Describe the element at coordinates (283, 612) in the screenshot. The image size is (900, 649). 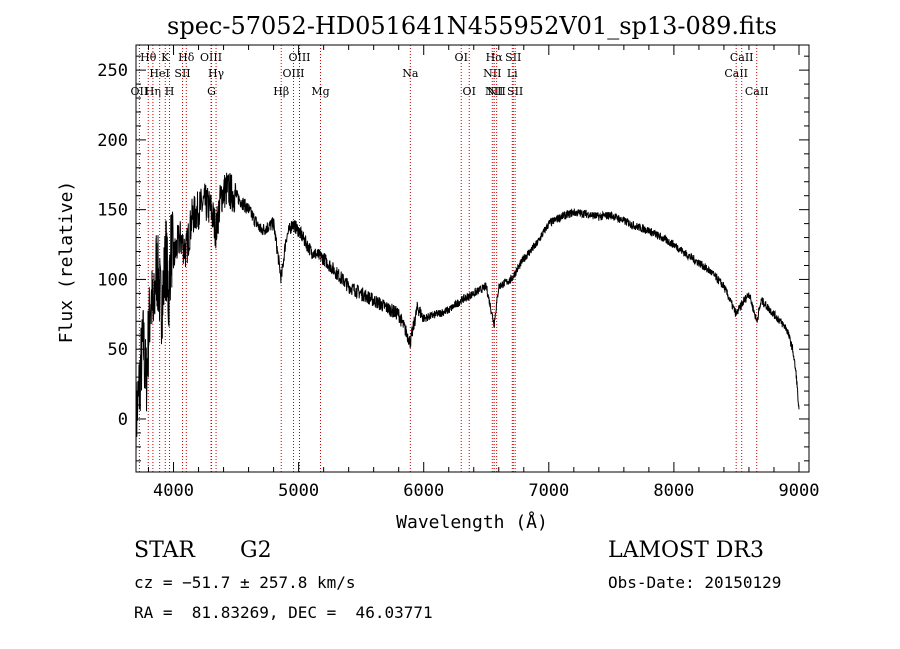
I see `ra-dec: RA = 81.83269, DEC = 46.03771` at that location.